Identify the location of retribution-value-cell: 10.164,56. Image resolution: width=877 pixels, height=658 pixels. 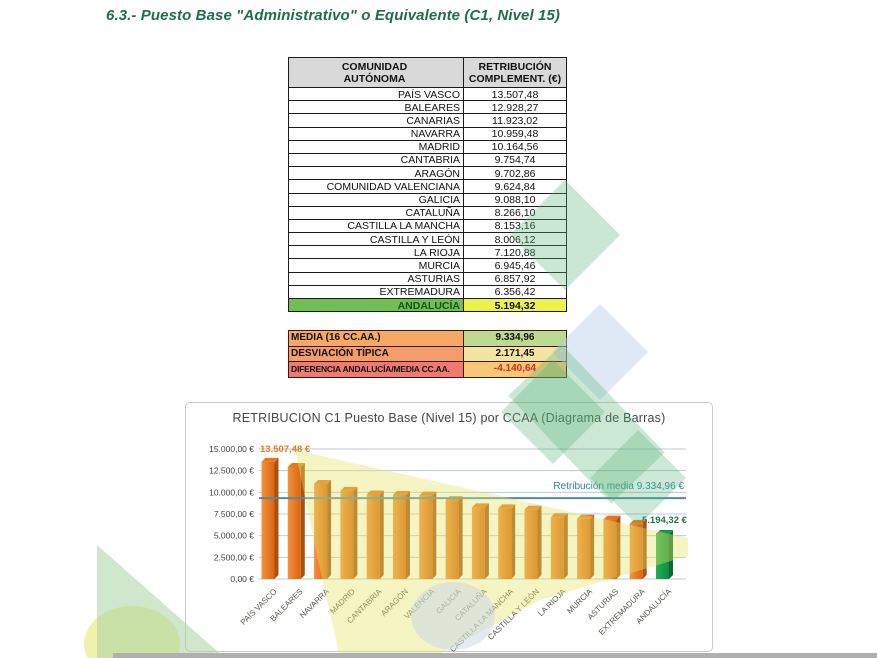
(515, 147).